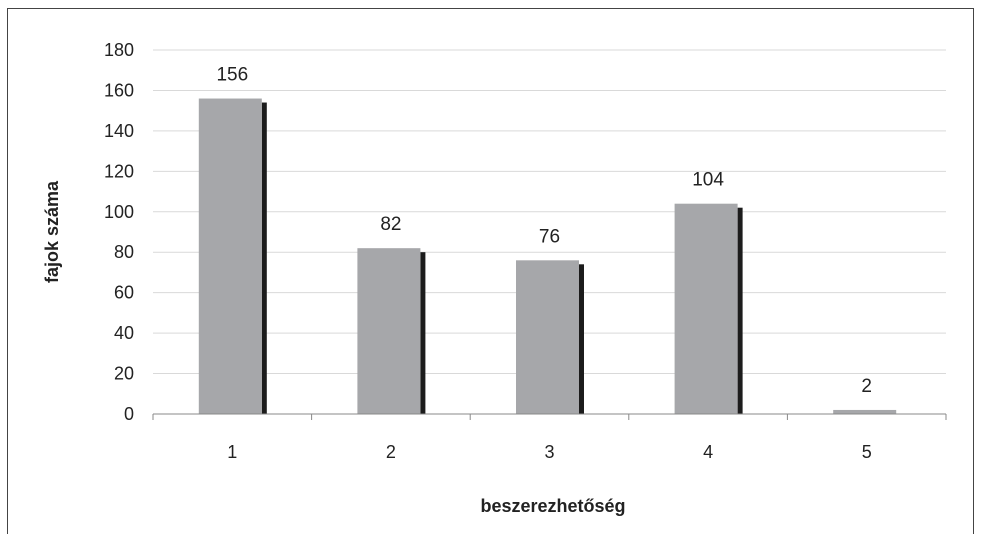 Image resolution: width=981 pixels, height=534 pixels. I want to click on data-label: 82, so click(390, 224).